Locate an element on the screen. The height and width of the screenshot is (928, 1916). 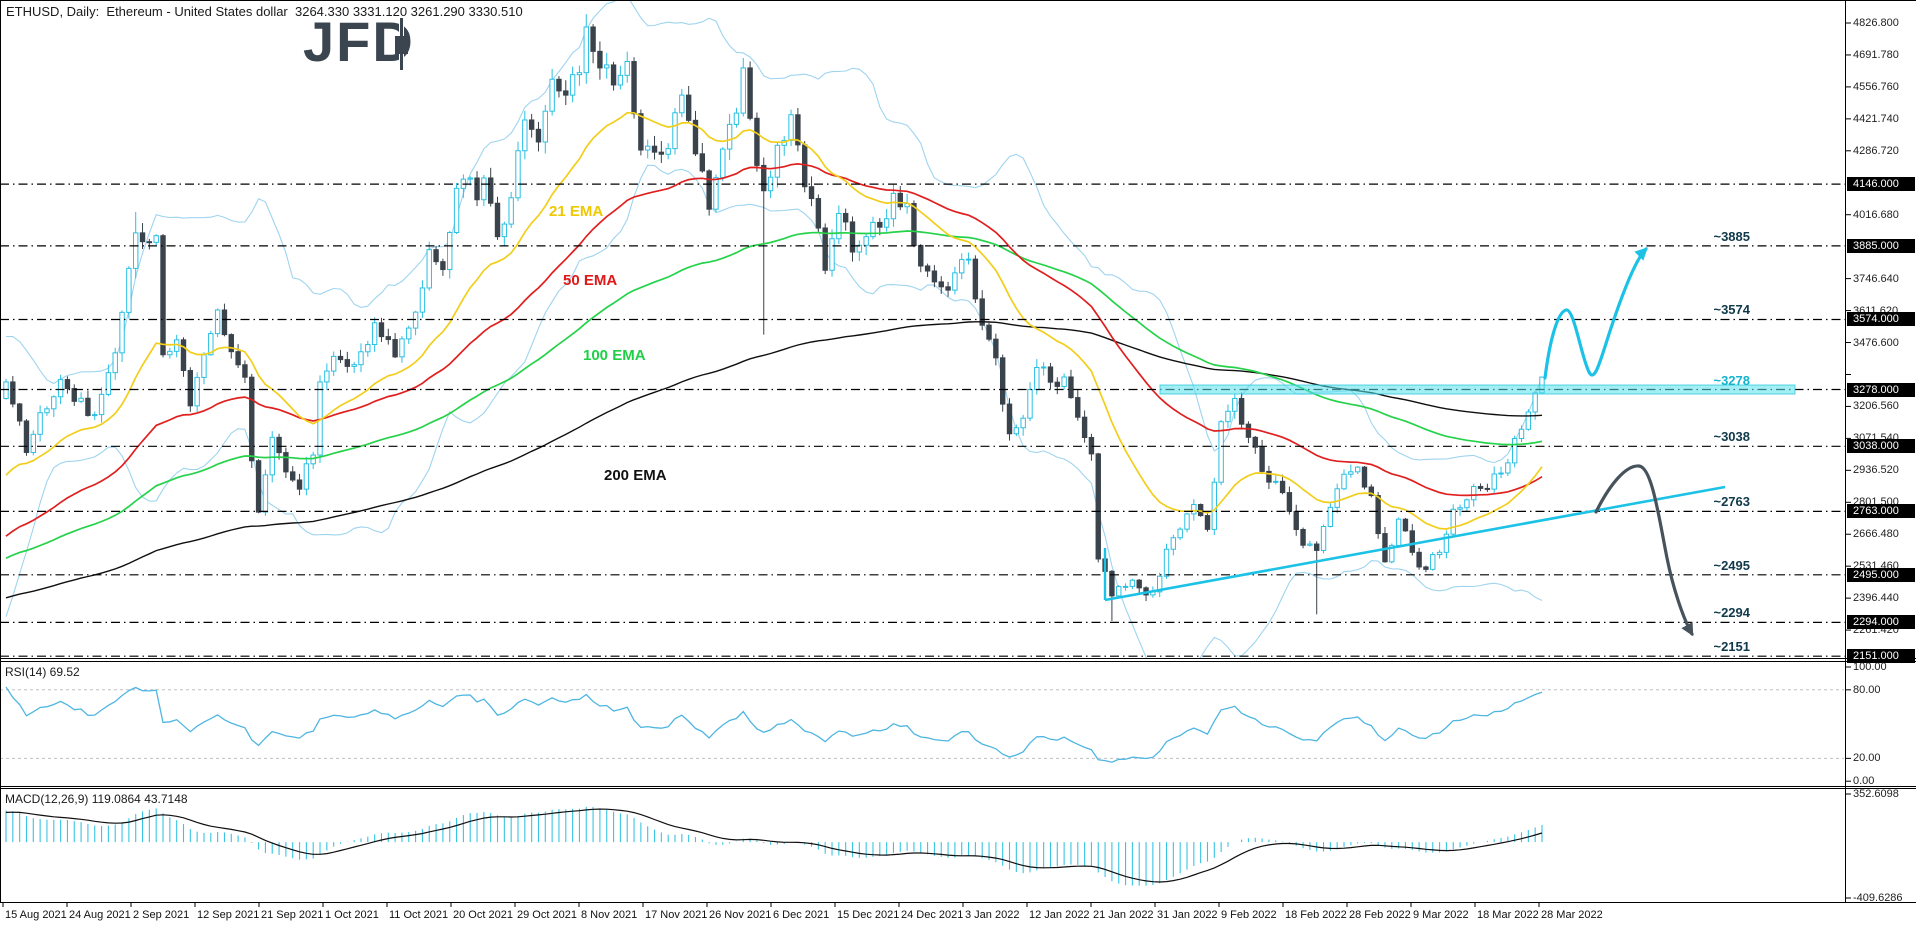
resistance-band is located at coordinates (1477, 389).